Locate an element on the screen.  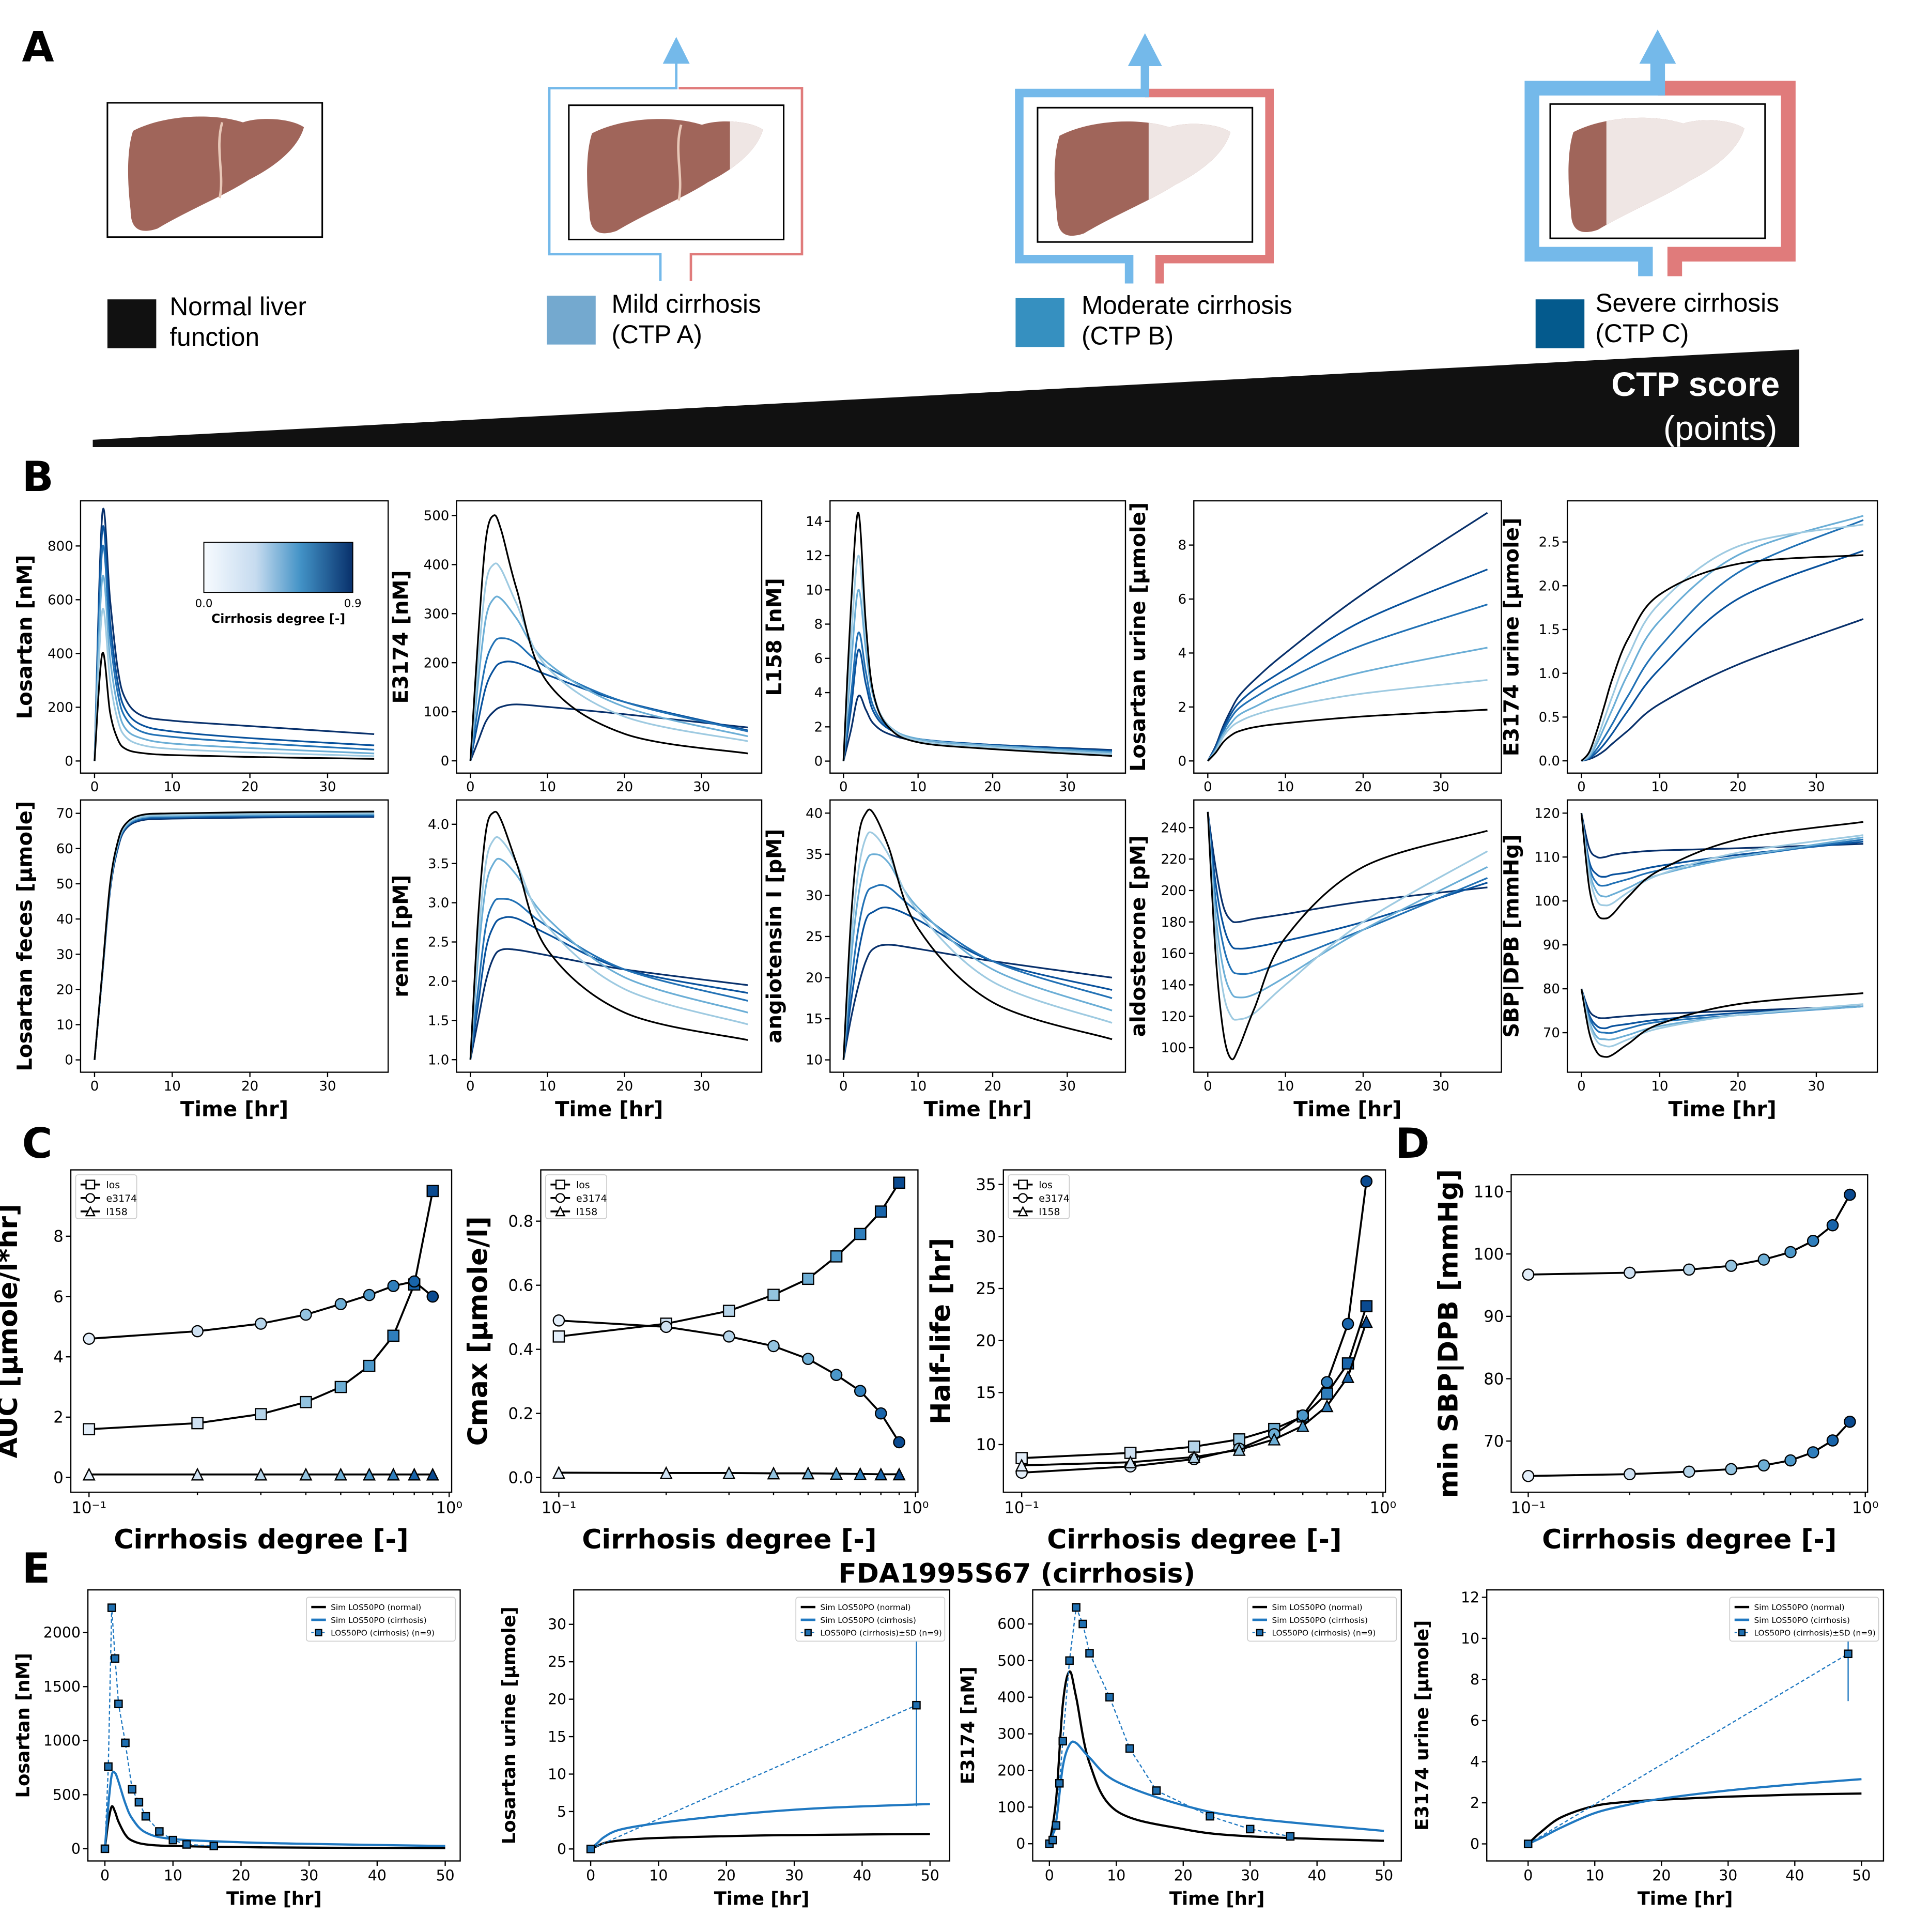
legend-swatch-moderate is located at coordinates (1039, 322).